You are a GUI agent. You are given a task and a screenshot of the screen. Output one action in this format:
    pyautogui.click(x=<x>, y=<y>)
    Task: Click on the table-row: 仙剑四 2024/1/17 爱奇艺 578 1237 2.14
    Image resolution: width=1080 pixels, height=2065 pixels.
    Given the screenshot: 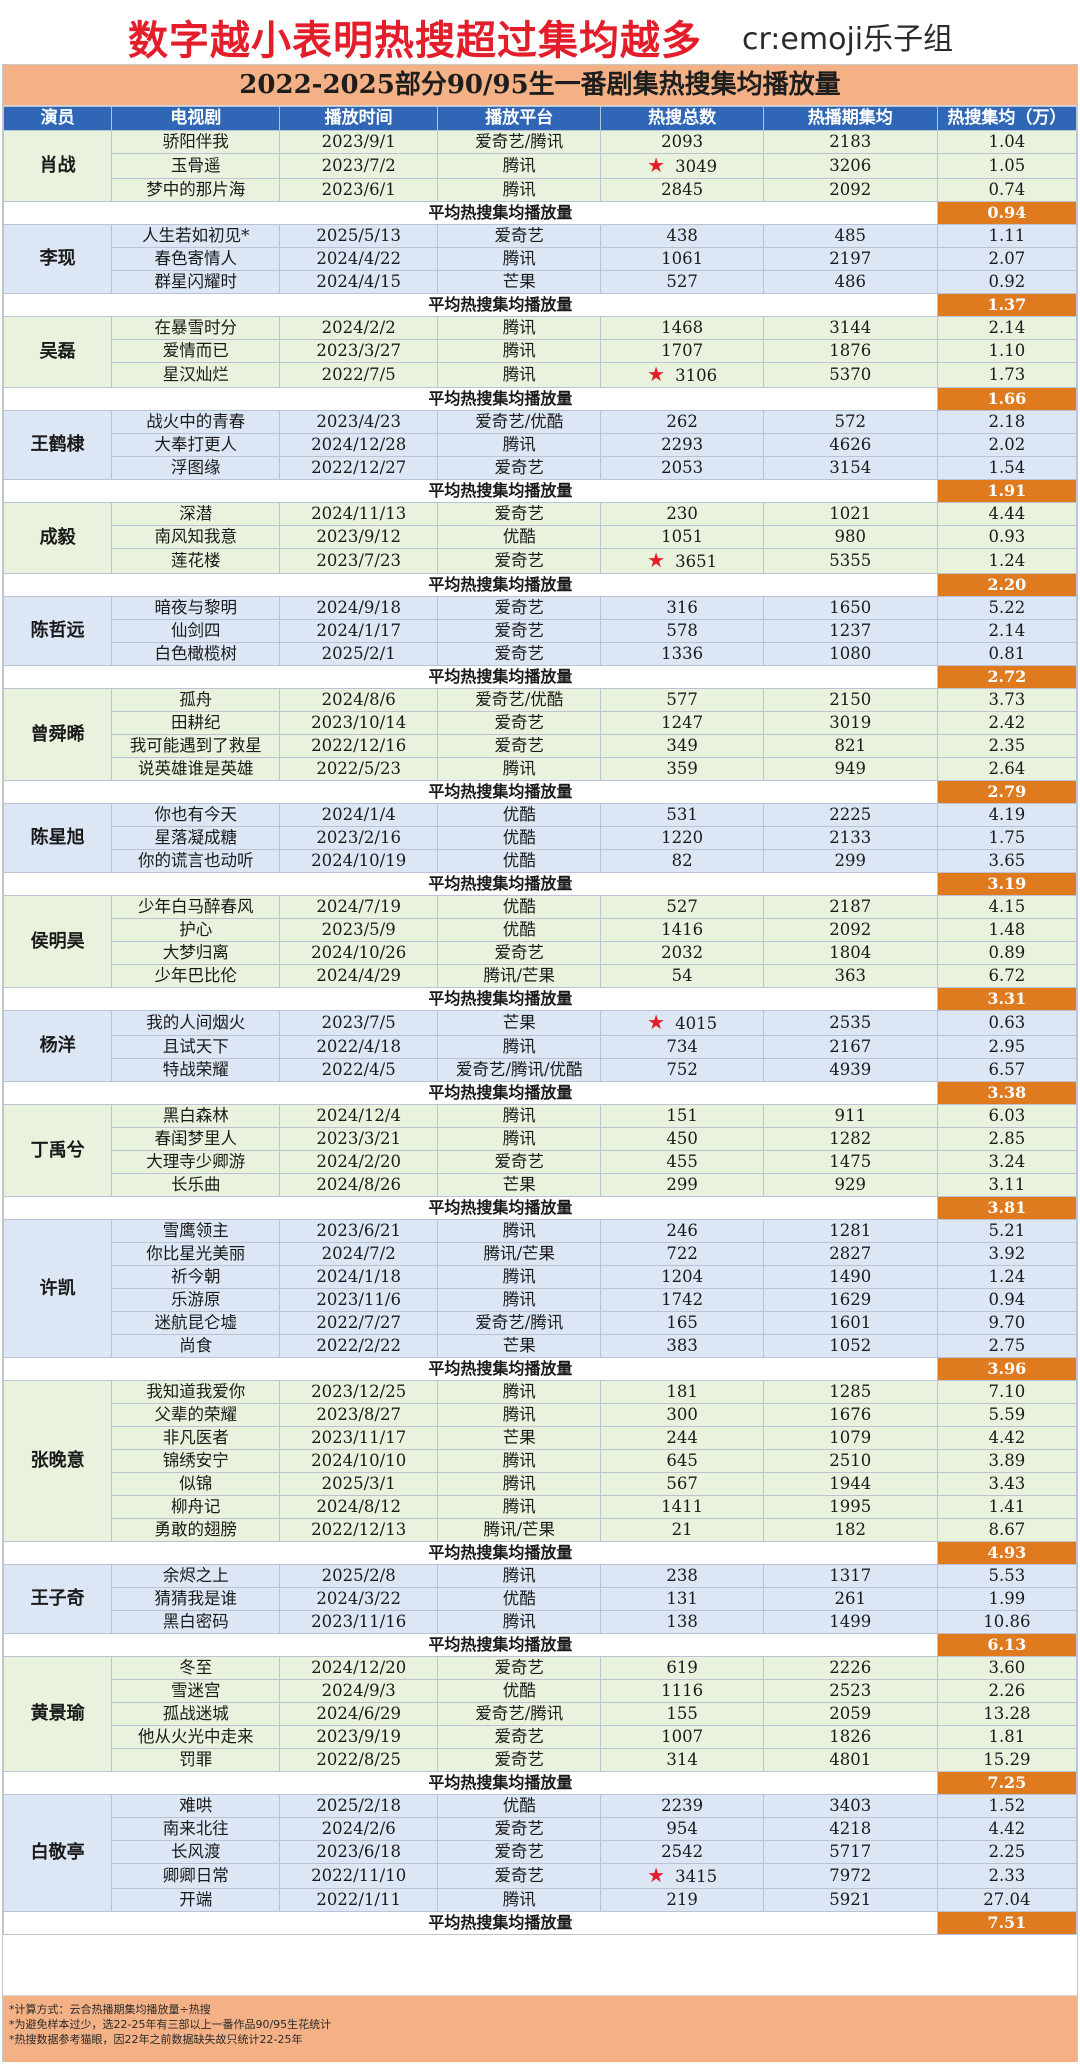 What is the action you would take?
    pyautogui.click(x=541, y=631)
    